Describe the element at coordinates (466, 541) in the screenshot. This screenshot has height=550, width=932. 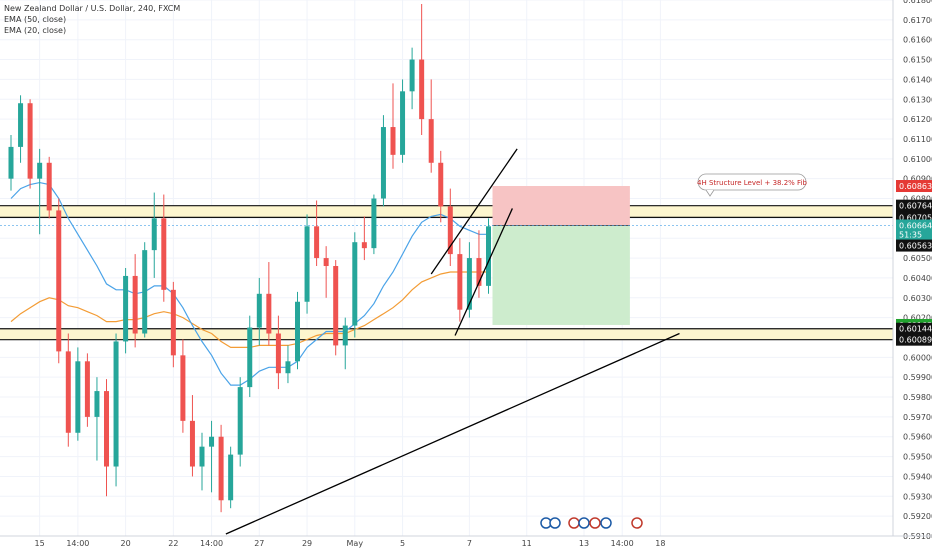
I see `time-axis: 15 14:00 20 22 14:00 27 29 May 5 7 11 13 14:00 18` at that location.